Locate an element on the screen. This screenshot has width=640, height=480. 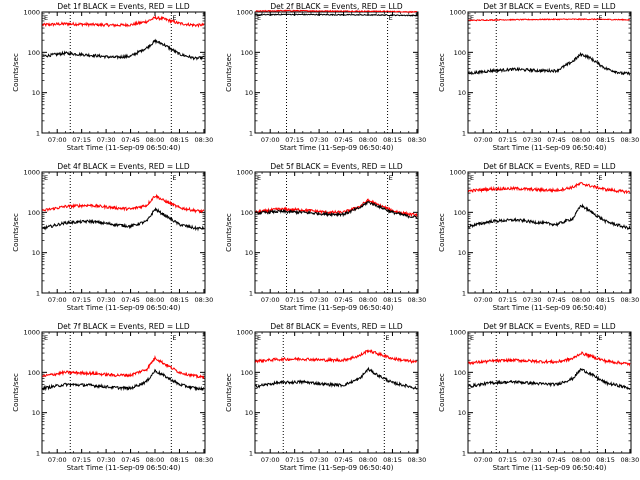
panel-title: Det 4f BLACK = Events, RED = LLD is located at coordinates (123, 166).